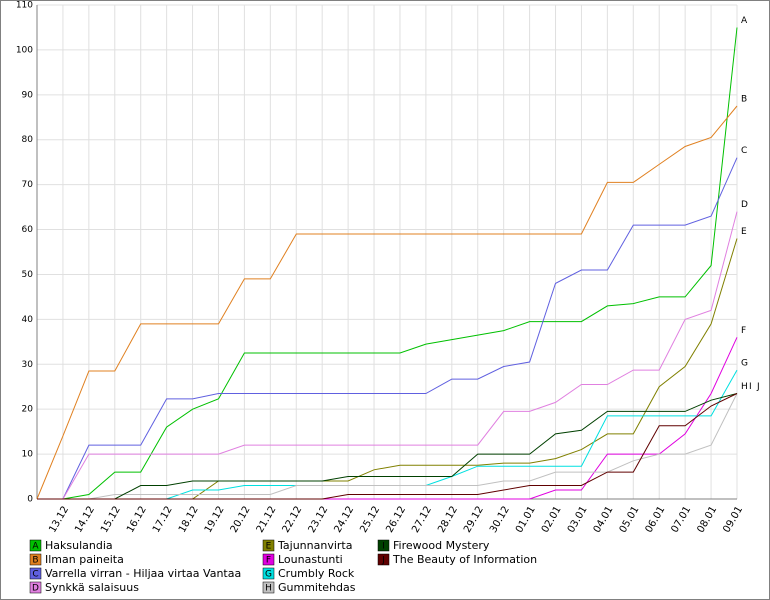  I want to click on y-tick-label: 20, so click(28, 410).